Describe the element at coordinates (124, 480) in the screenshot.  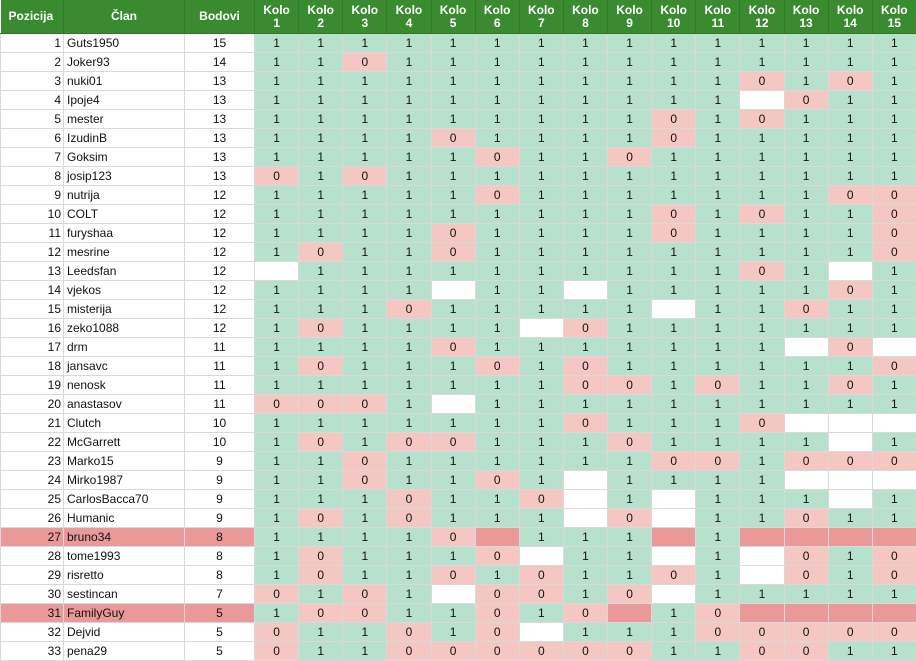
I see `member-name-cell: Mirko1987` at that location.